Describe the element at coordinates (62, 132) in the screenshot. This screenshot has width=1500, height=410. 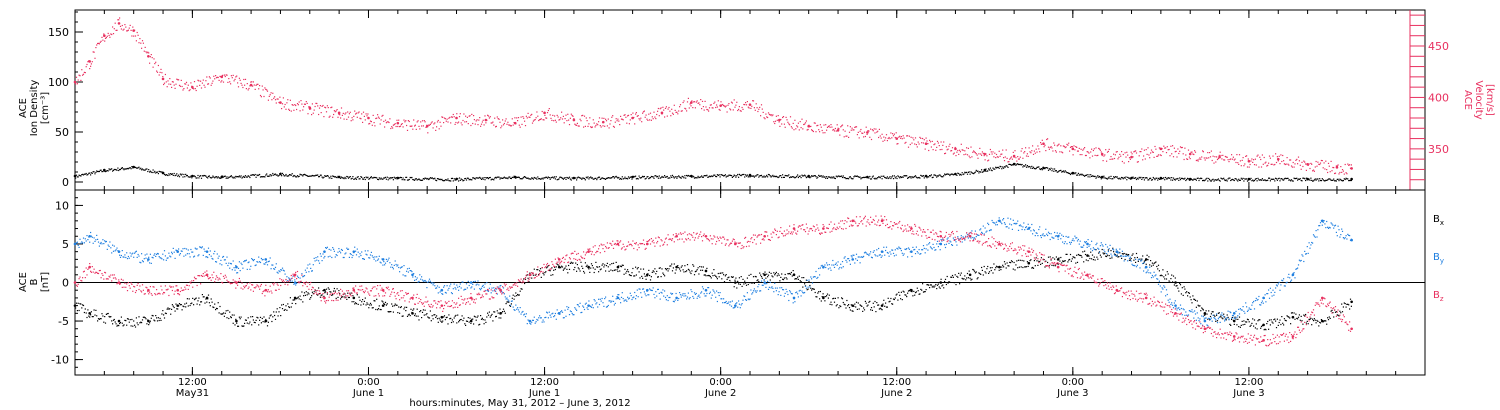
I see `density-tick-label: 50` at that location.